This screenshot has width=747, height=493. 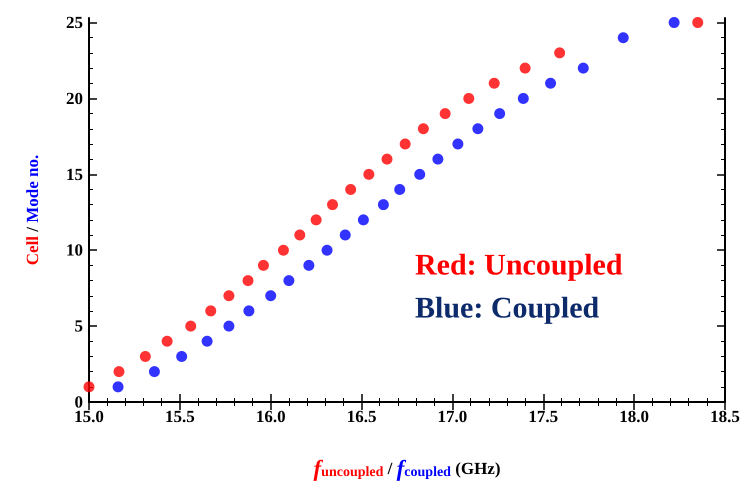 I want to click on text: funcoupled / fcoupled (GHz), so click(x=407, y=468).